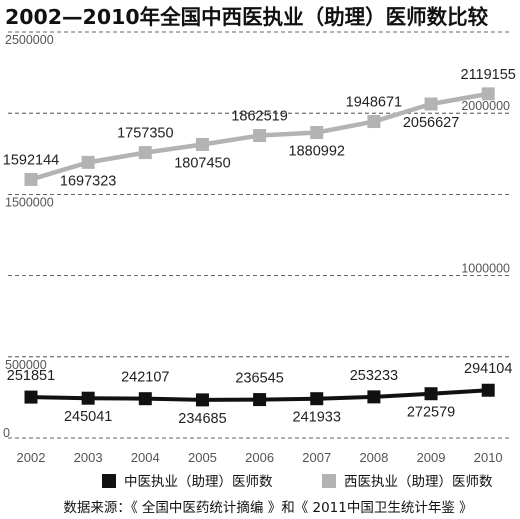 This screenshot has height=519, width=520. Describe the element at coordinates (374, 122) in the screenshot. I see `series-1-point-2008` at that location.